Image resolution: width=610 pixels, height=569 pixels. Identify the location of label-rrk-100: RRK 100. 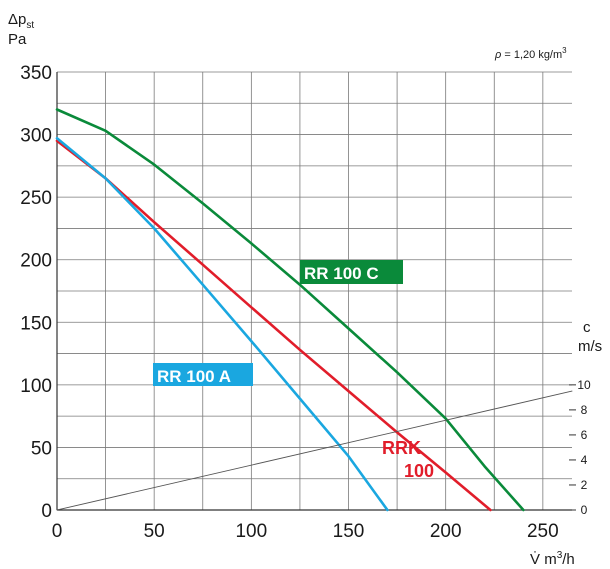
(408, 459).